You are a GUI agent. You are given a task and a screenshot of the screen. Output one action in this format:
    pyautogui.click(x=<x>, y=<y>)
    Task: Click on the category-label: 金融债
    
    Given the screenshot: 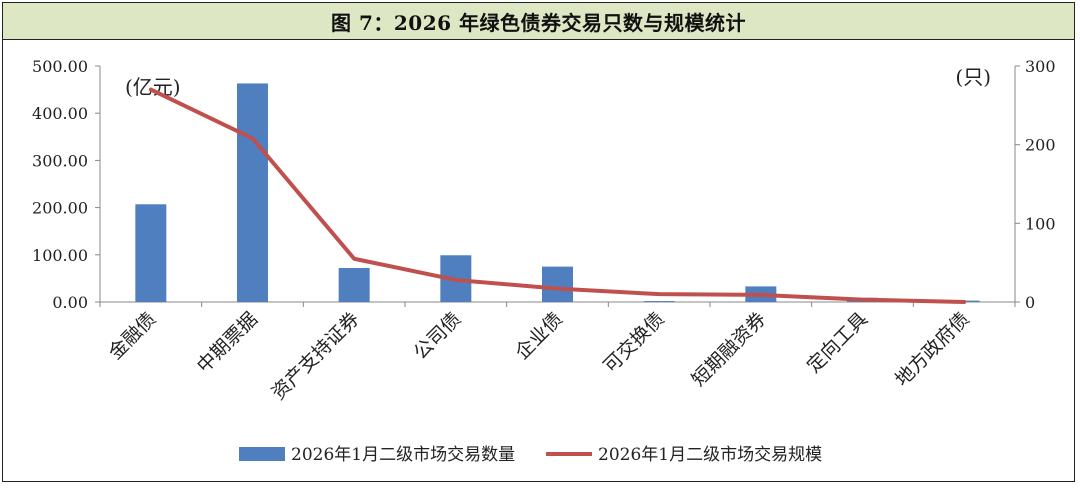 What is the action you would take?
    pyautogui.click(x=132, y=336)
    